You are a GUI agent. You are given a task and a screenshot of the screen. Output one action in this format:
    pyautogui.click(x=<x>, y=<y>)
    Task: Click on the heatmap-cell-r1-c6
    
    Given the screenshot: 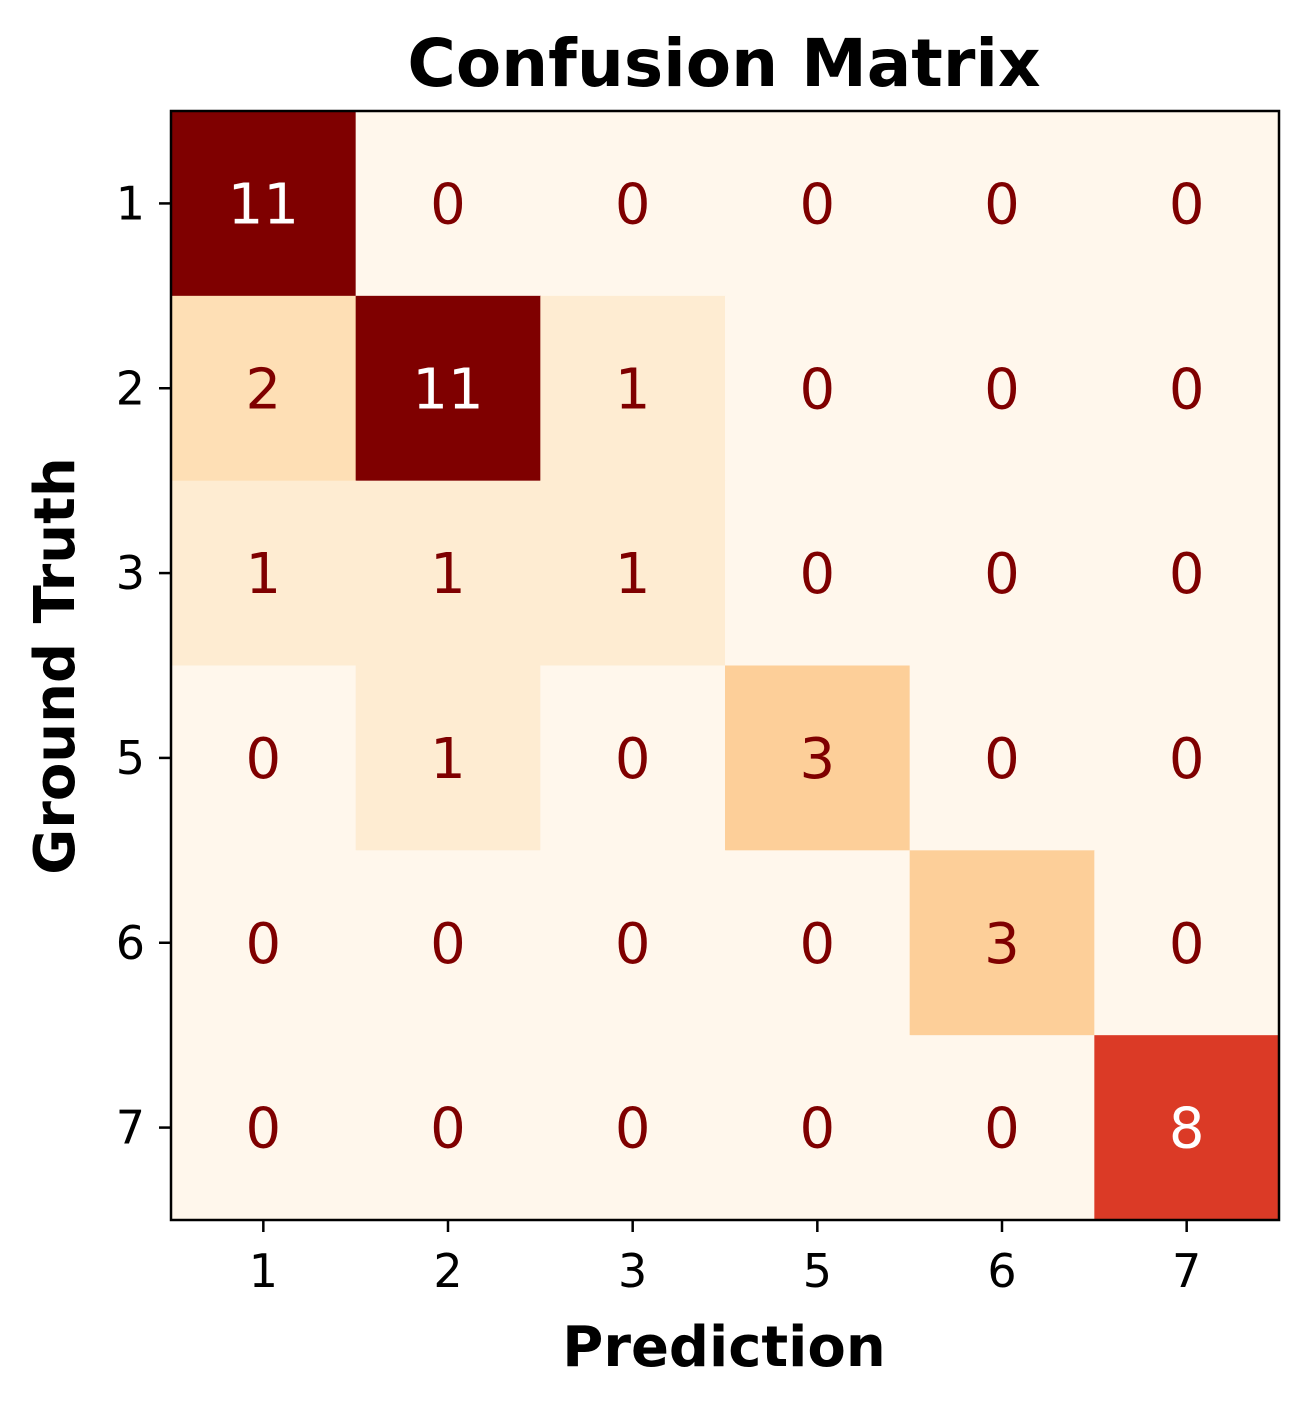 What is the action you would take?
    pyautogui.click(x=1002, y=204)
    